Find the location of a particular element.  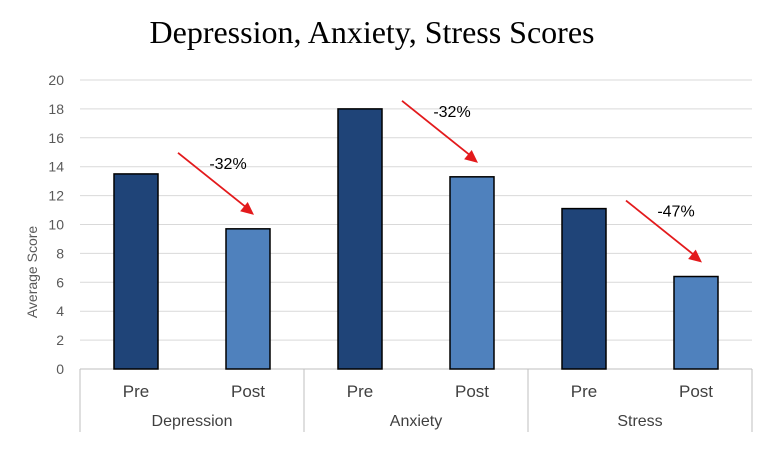

bar-depression-pre is located at coordinates (136, 271).